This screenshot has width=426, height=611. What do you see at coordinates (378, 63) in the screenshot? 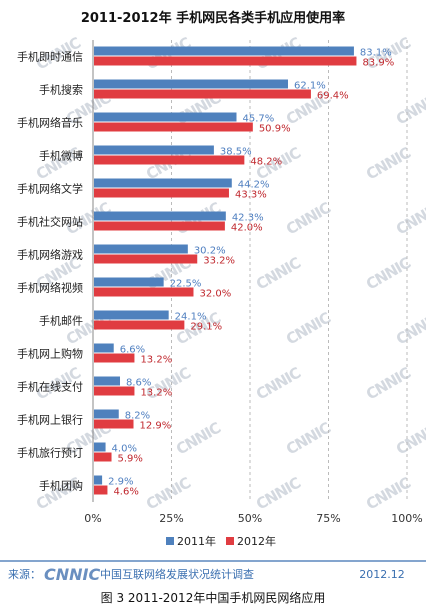
I see `value-label: 83.9%` at bounding box center [378, 63].